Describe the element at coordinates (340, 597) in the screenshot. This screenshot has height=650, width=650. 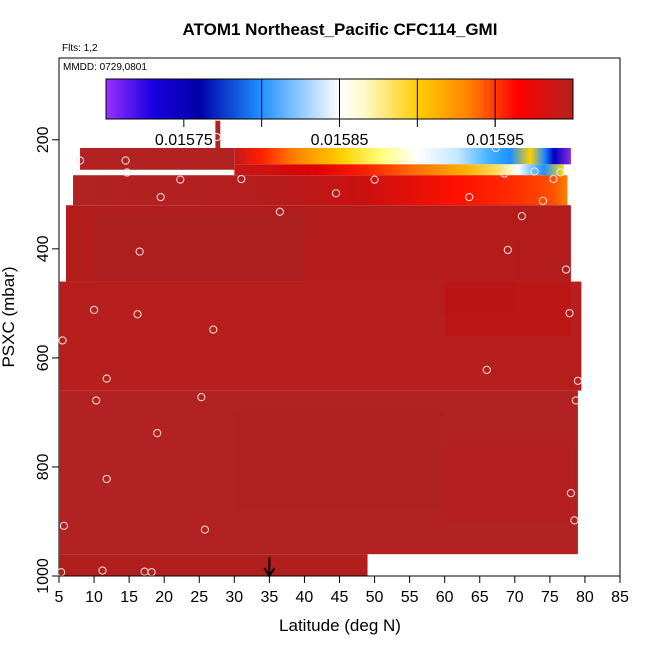
I see `x-tick-label: 45` at that location.